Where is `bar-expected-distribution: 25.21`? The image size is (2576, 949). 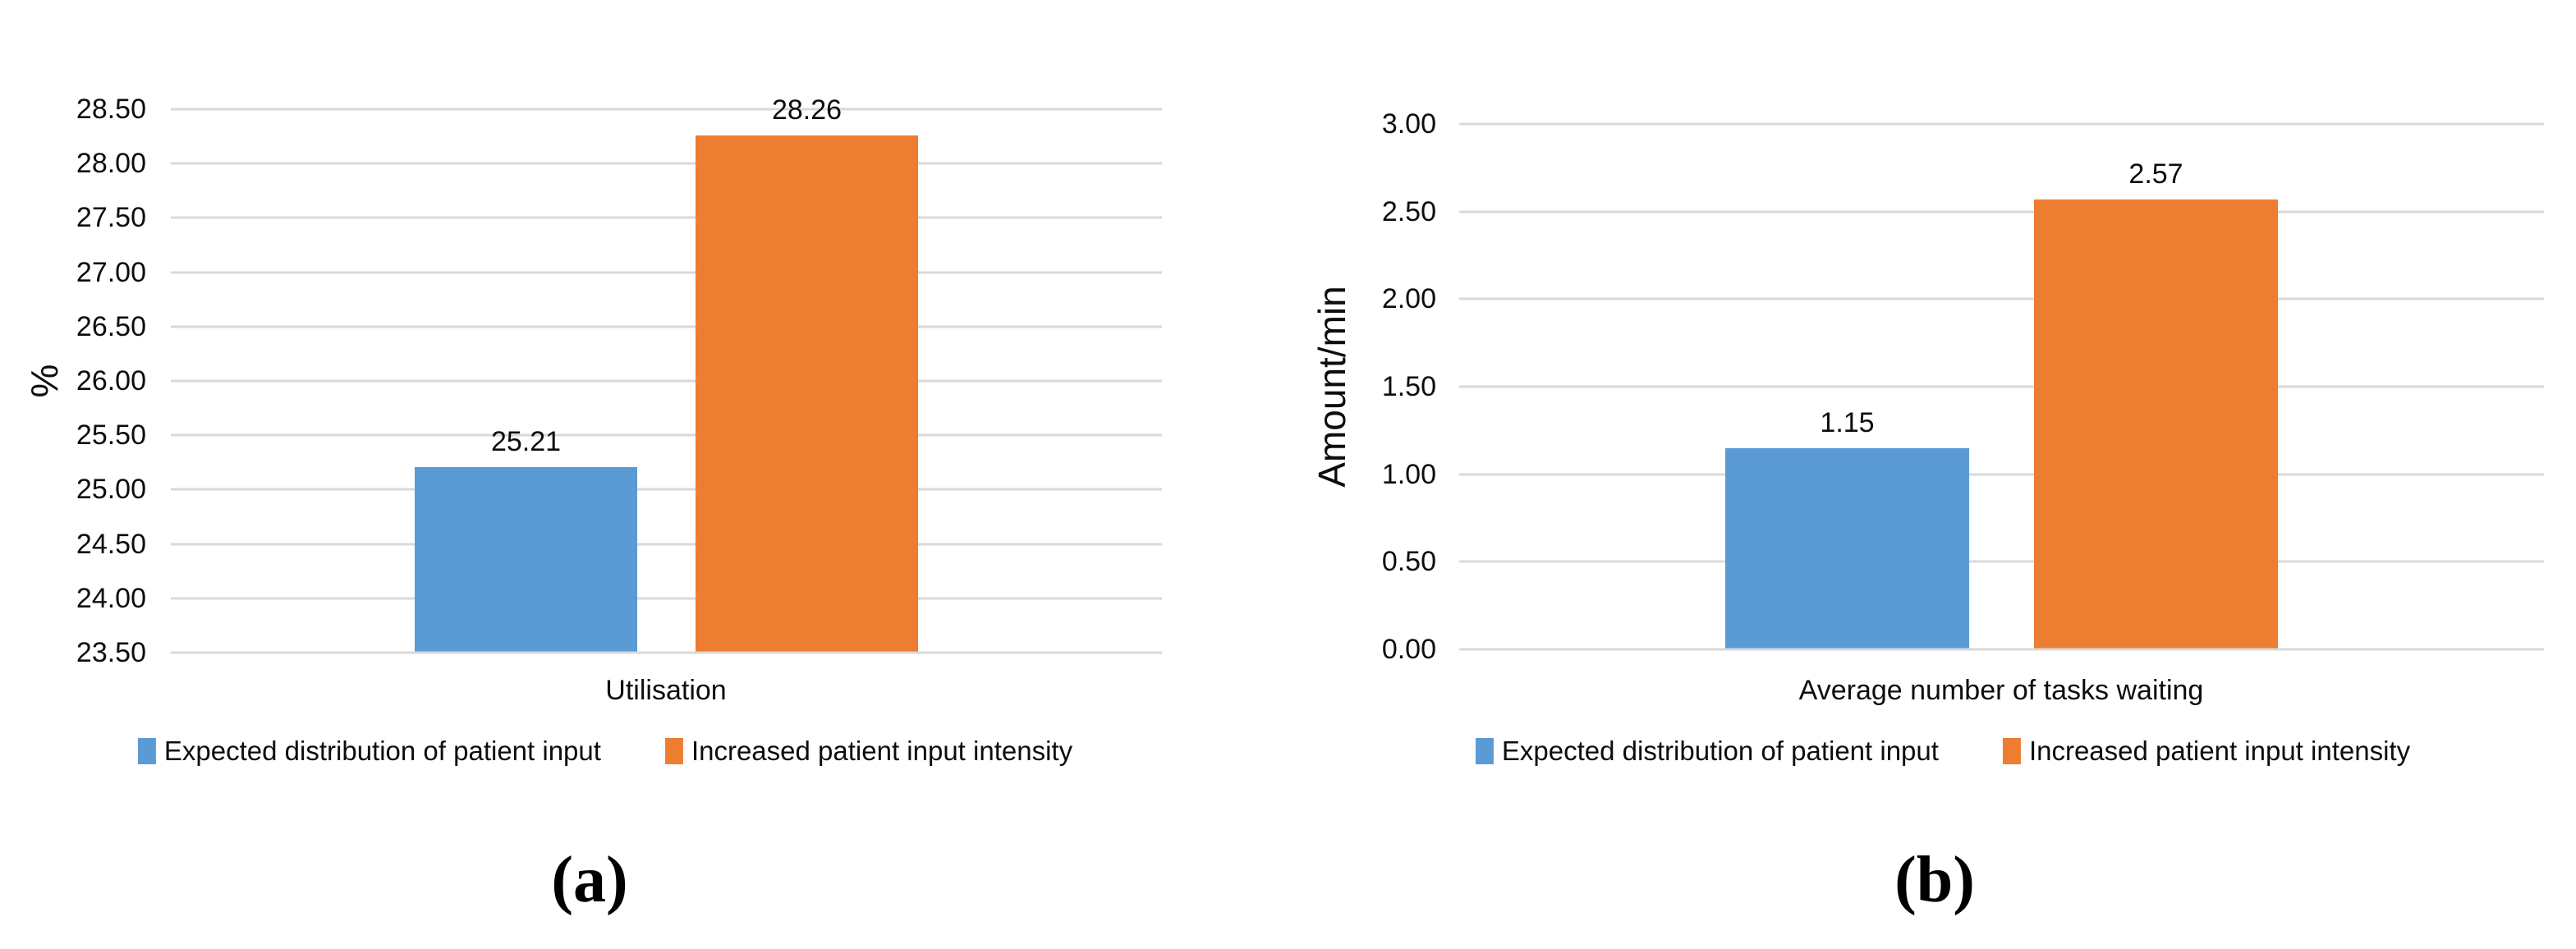 bar-expected-distribution: 25.21 is located at coordinates (526, 540).